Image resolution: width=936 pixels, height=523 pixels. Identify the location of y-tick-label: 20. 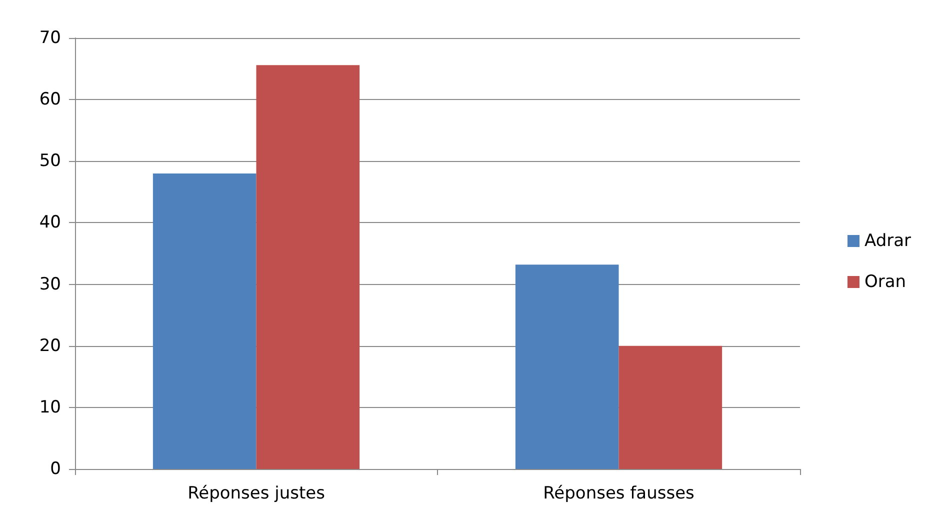
(50, 346).